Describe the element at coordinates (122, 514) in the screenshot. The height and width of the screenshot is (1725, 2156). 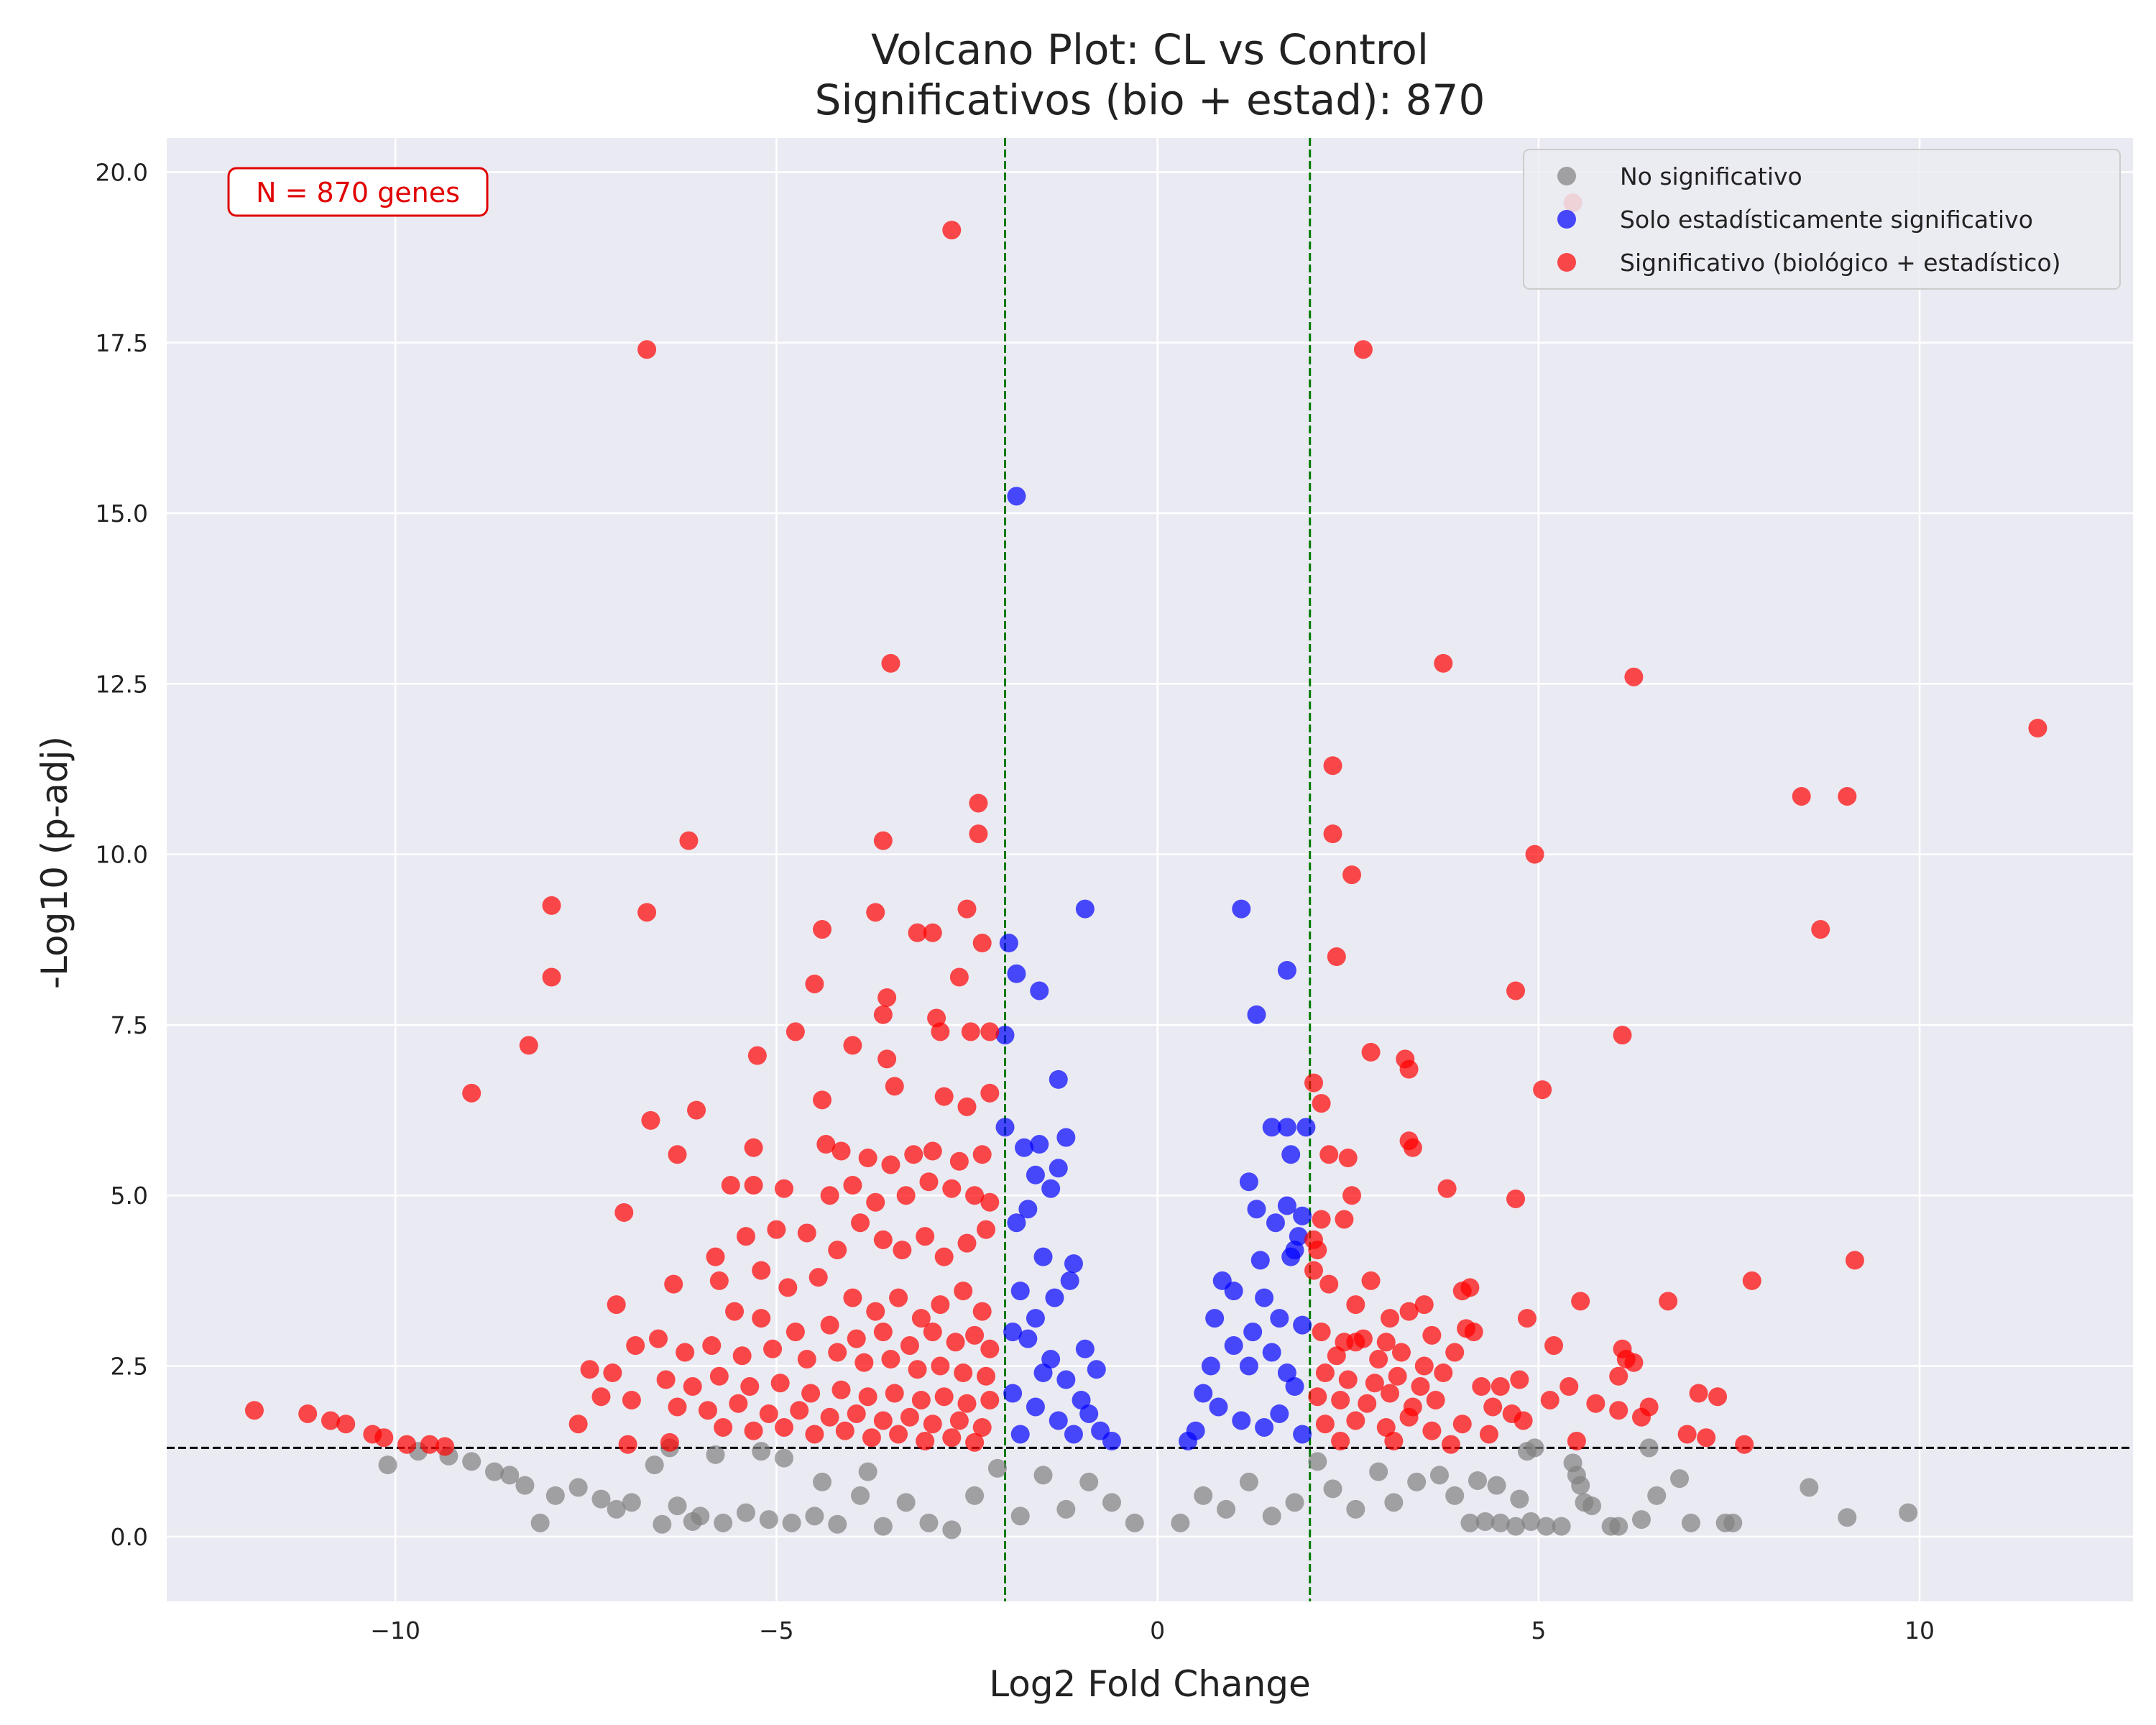
I see `y-tick-label: 15.0` at that location.